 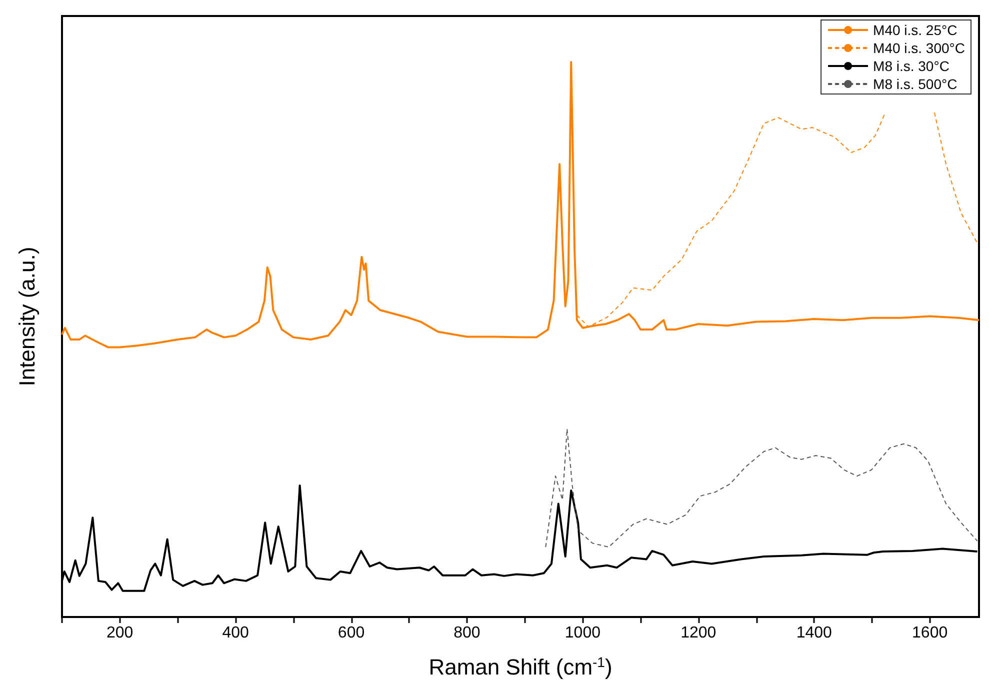 I want to click on x-tick-label: 200, so click(x=120, y=633).